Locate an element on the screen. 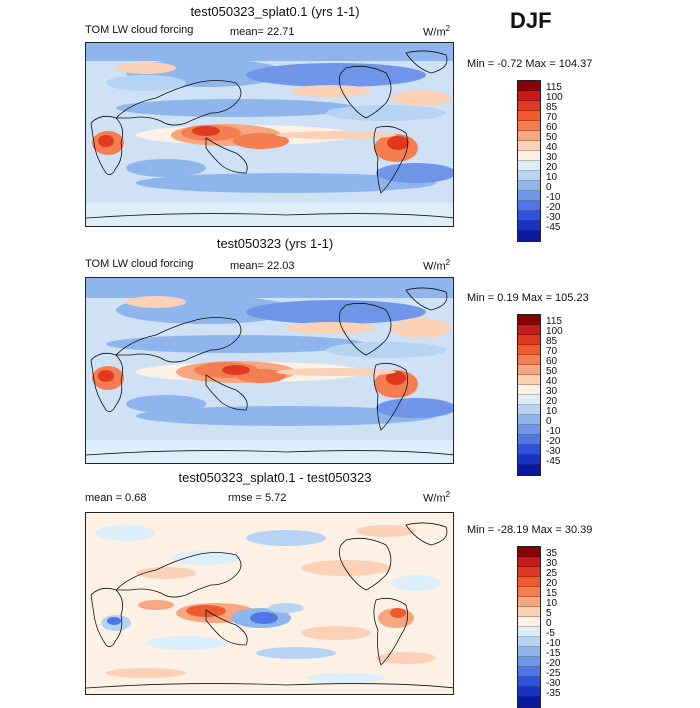  colorbar-tick-label: 35 is located at coordinates (552, 553).